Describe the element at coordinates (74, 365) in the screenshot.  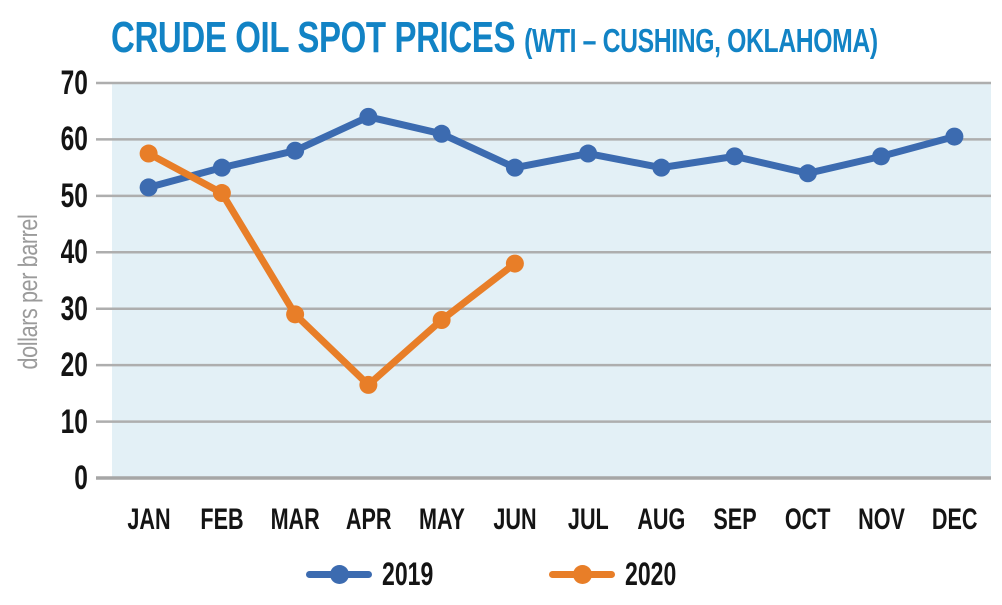
I see `y-tick-label-20: 20` at that location.